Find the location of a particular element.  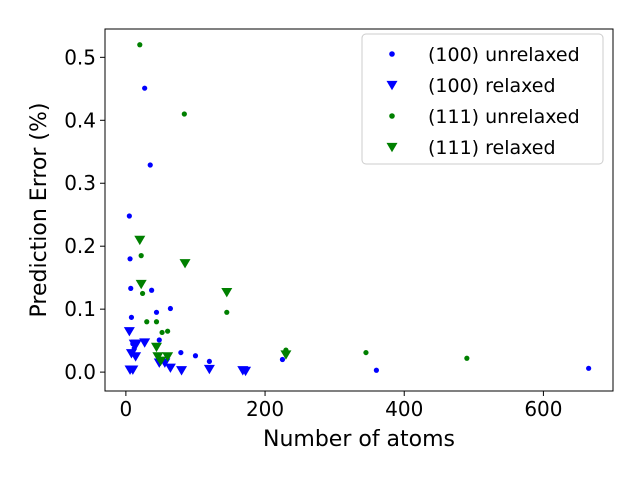

x-tick-label: 600 is located at coordinates (543, 409).